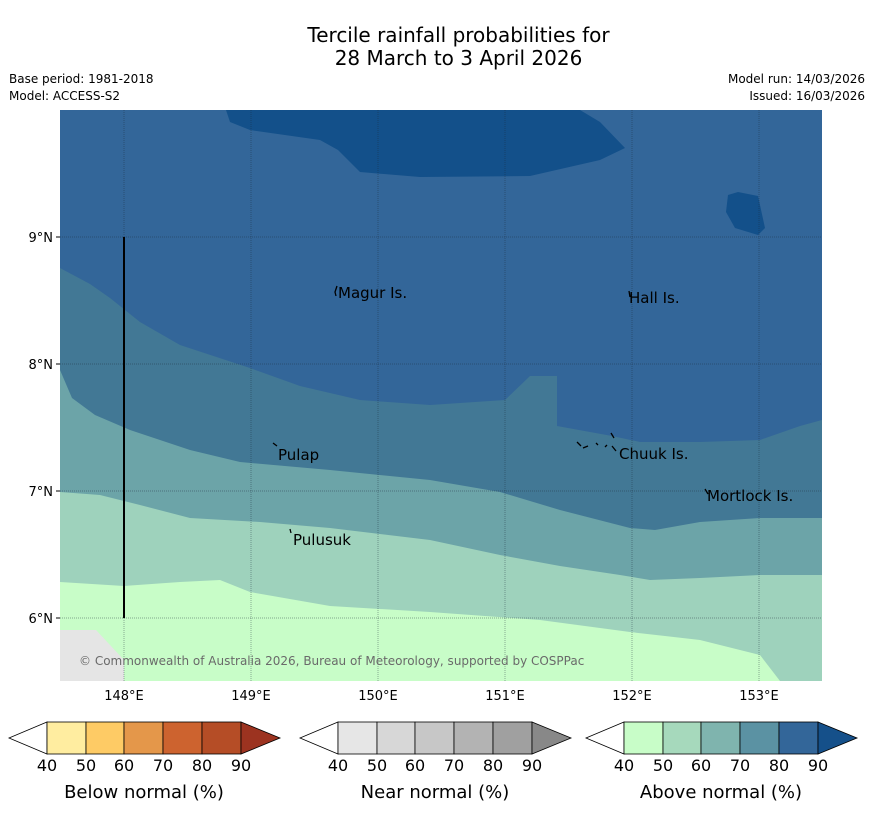 This screenshot has height=816, width=873. What do you see at coordinates (458, 35) in the screenshot?
I see `map-title-line1: Tercile rainfall probabilities for` at bounding box center [458, 35].